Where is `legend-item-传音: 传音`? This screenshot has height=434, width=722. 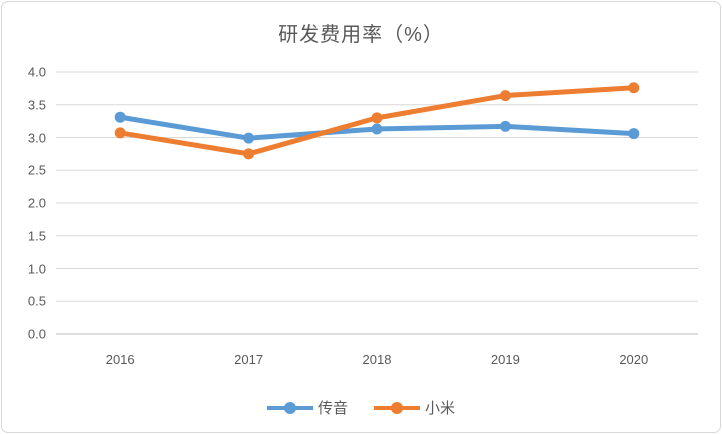
legend-item-传音: 传音 is located at coordinates (307, 407).